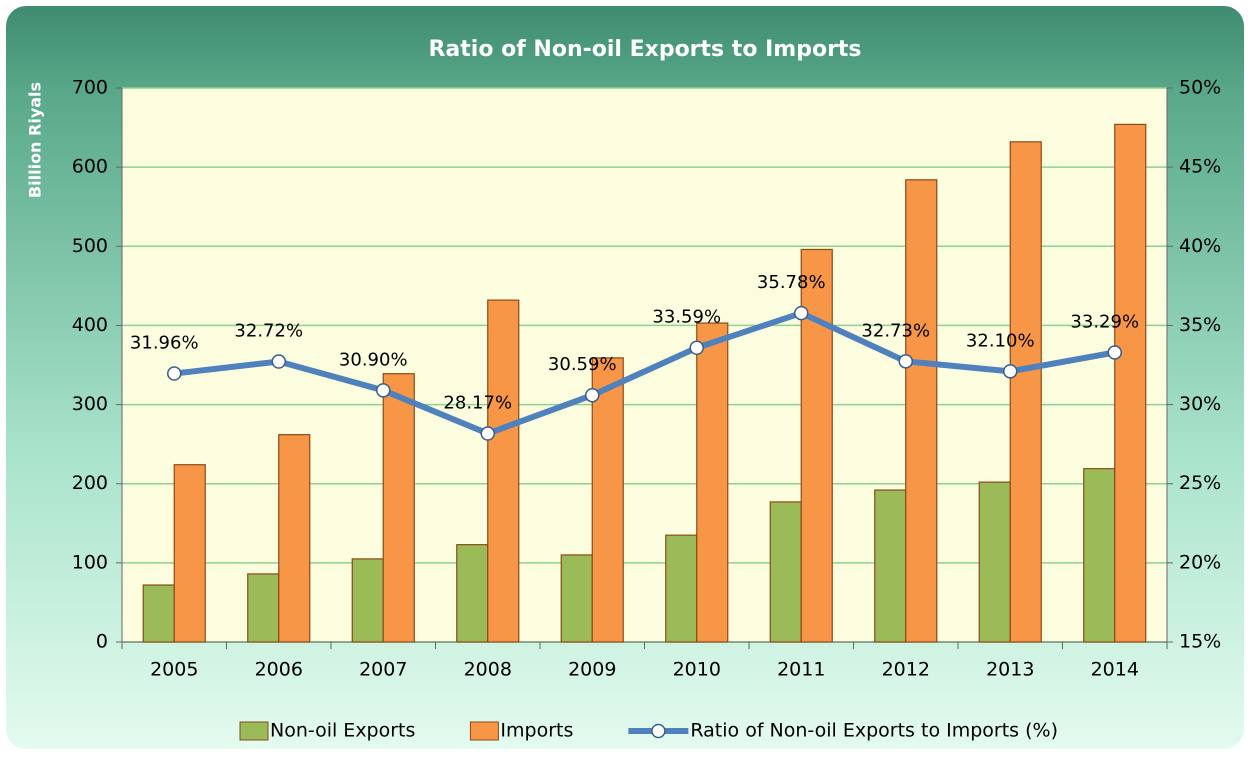  What do you see at coordinates (1200, 404) in the screenshot?
I see `y2-tick-label: 30%` at bounding box center [1200, 404].